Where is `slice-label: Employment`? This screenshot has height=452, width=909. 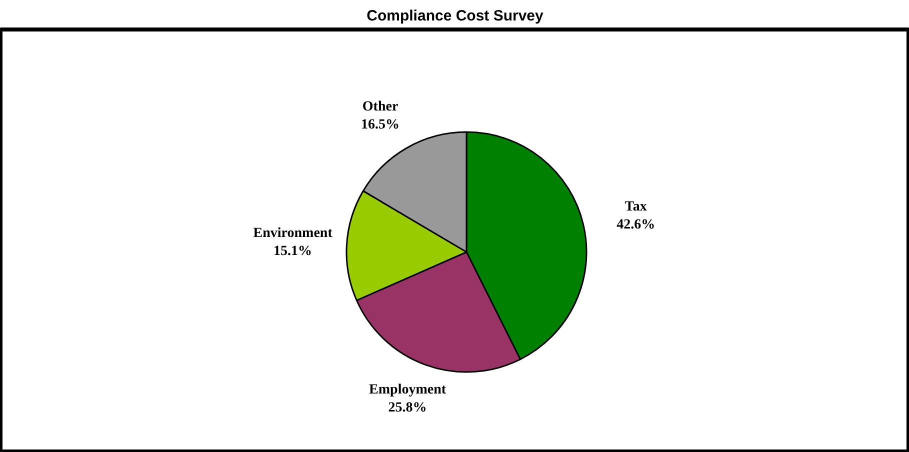 slice-label: Employment is located at coordinates (407, 390).